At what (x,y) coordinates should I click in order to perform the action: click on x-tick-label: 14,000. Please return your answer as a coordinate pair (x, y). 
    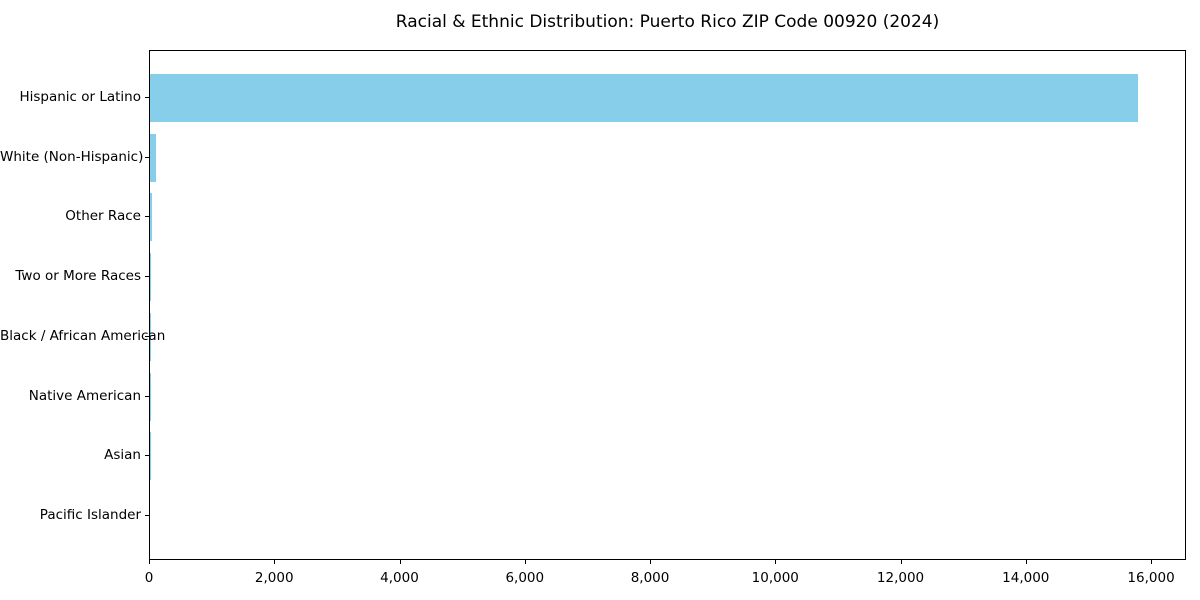
    Looking at the image, I should click on (1026, 578).